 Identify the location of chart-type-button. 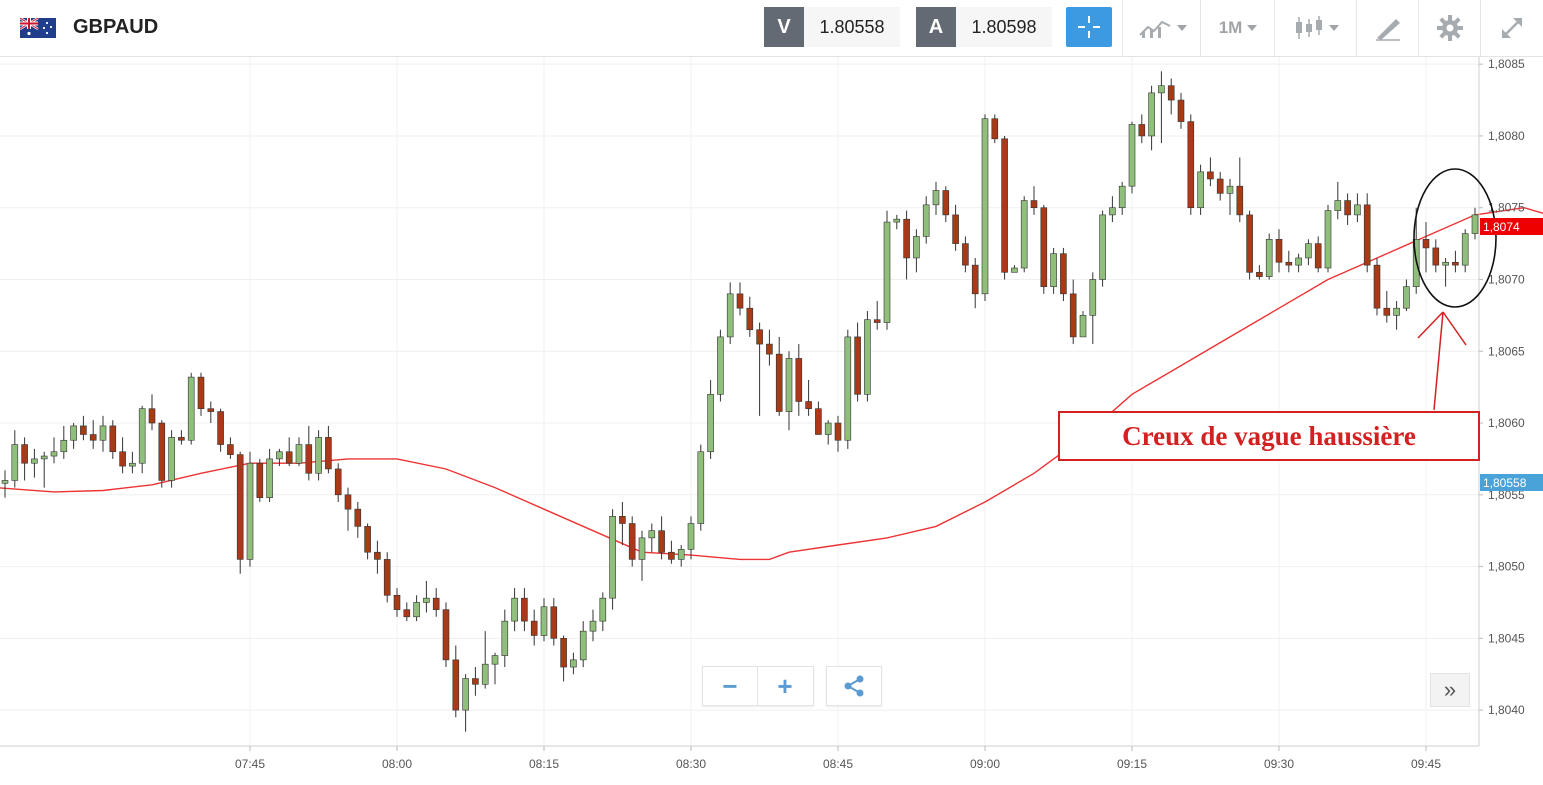
(1161, 28).